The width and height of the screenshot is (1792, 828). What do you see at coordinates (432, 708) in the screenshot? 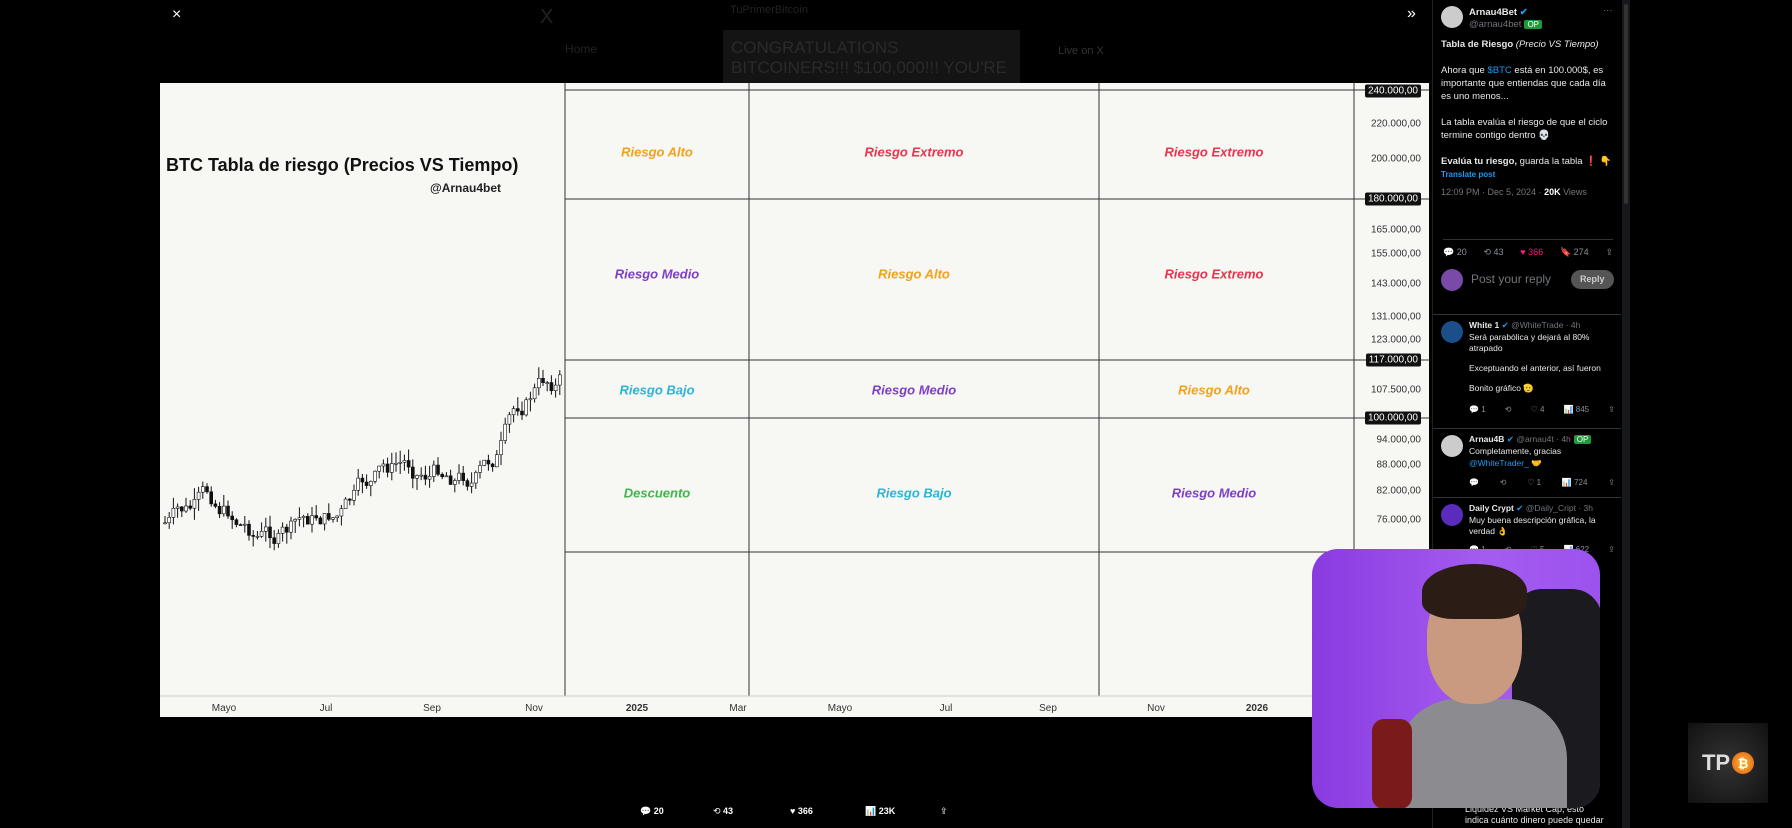
I see `x-axis-label: Sep` at bounding box center [432, 708].